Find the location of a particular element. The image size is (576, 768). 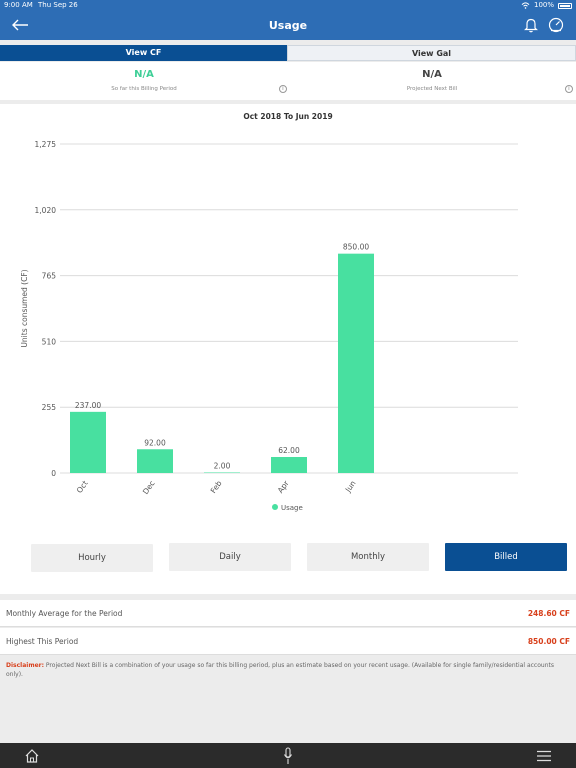

chart-title: Oct 2018 To Jun 2019 is located at coordinates (288, 116).